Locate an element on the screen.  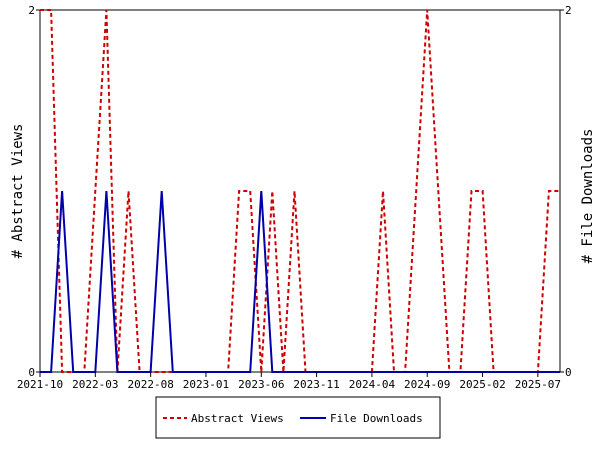
legend-box is located at coordinates (298, 417).